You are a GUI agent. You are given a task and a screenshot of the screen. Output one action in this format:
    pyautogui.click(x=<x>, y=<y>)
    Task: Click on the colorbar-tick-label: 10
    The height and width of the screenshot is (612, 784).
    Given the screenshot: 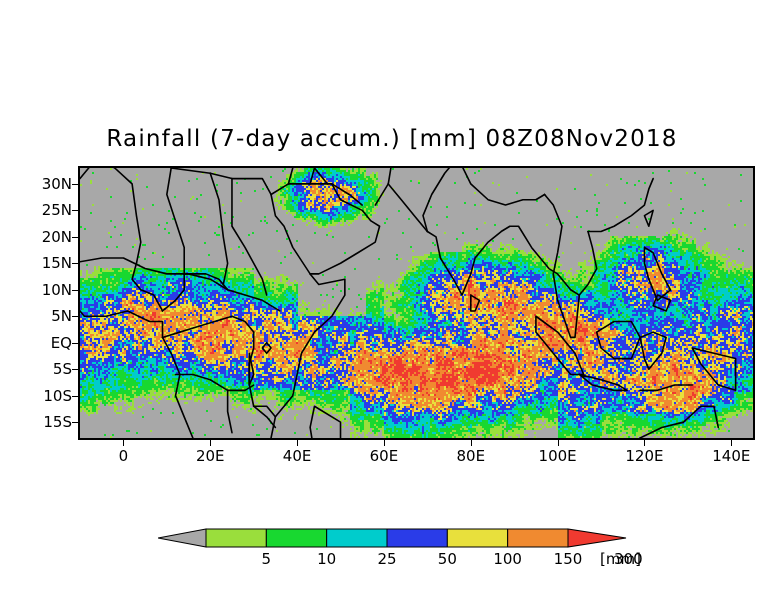 What is the action you would take?
    pyautogui.click(x=327, y=559)
    